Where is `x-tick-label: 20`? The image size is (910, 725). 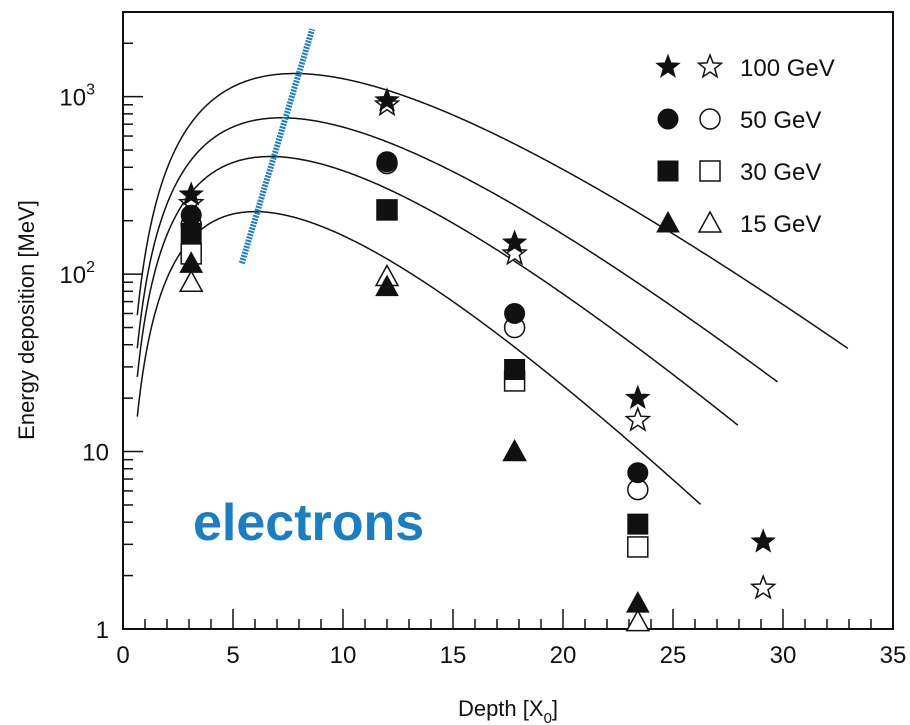
x-tick-label: 20 is located at coordinates (563, 655).